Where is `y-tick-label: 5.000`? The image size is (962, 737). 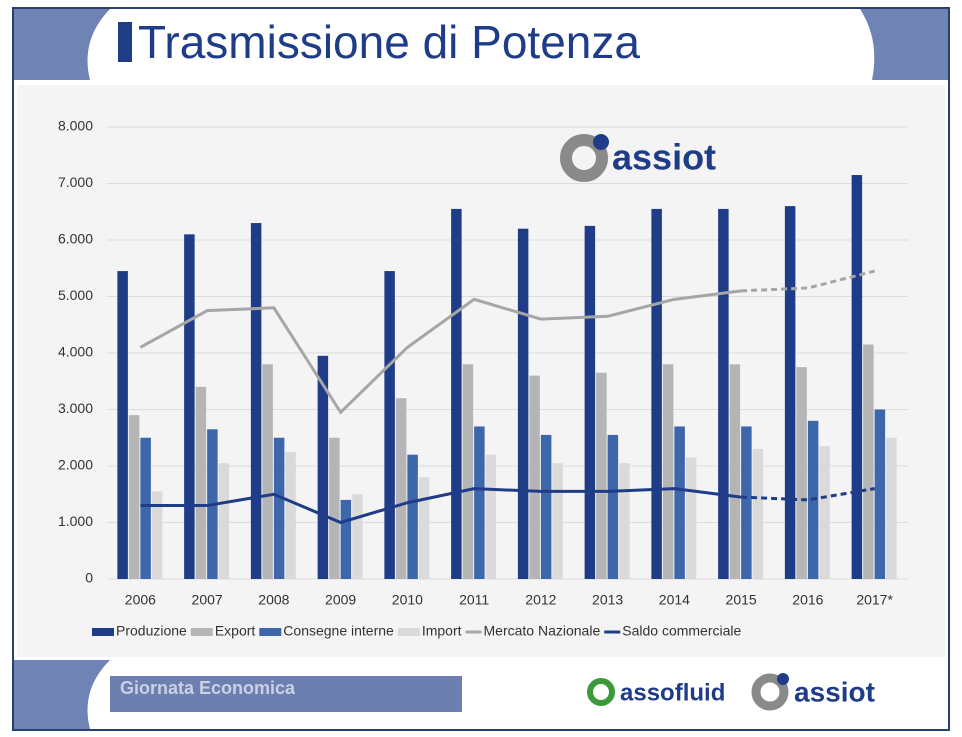 y-tick-label: 5.000 is located at coordinates (75, 295).